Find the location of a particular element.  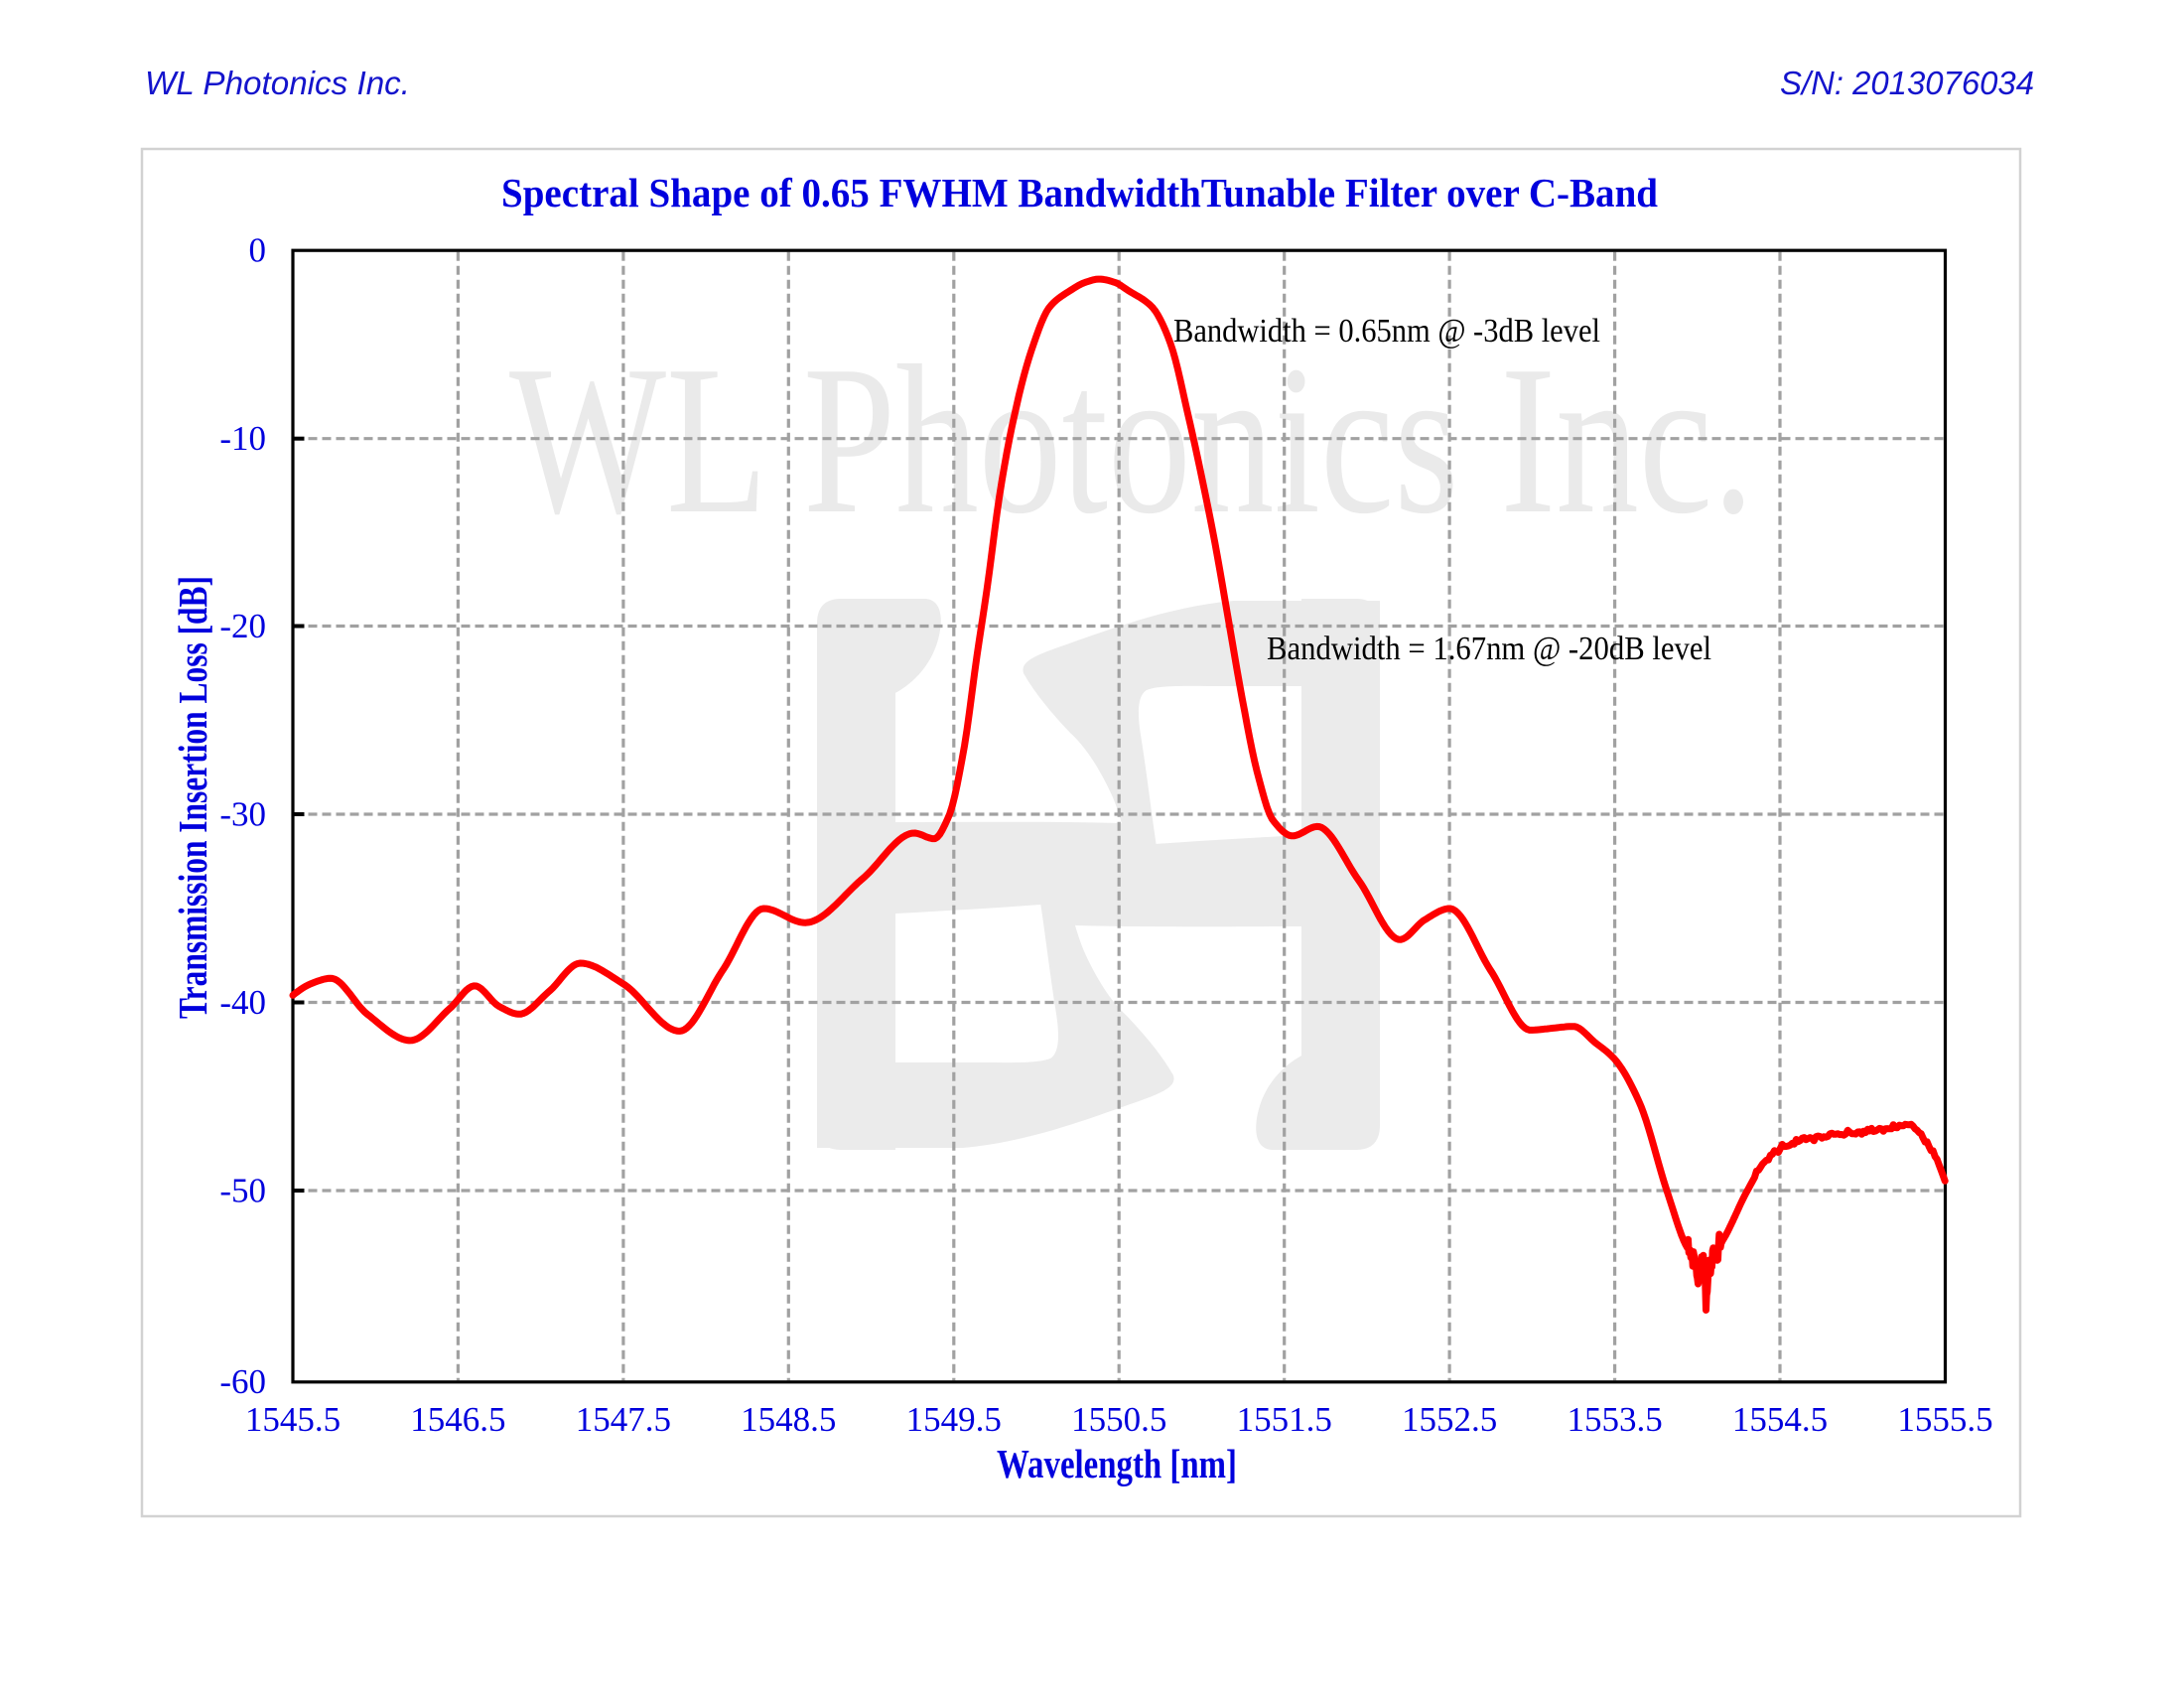

svg-text: -20 is located at coordinates (242, 626).